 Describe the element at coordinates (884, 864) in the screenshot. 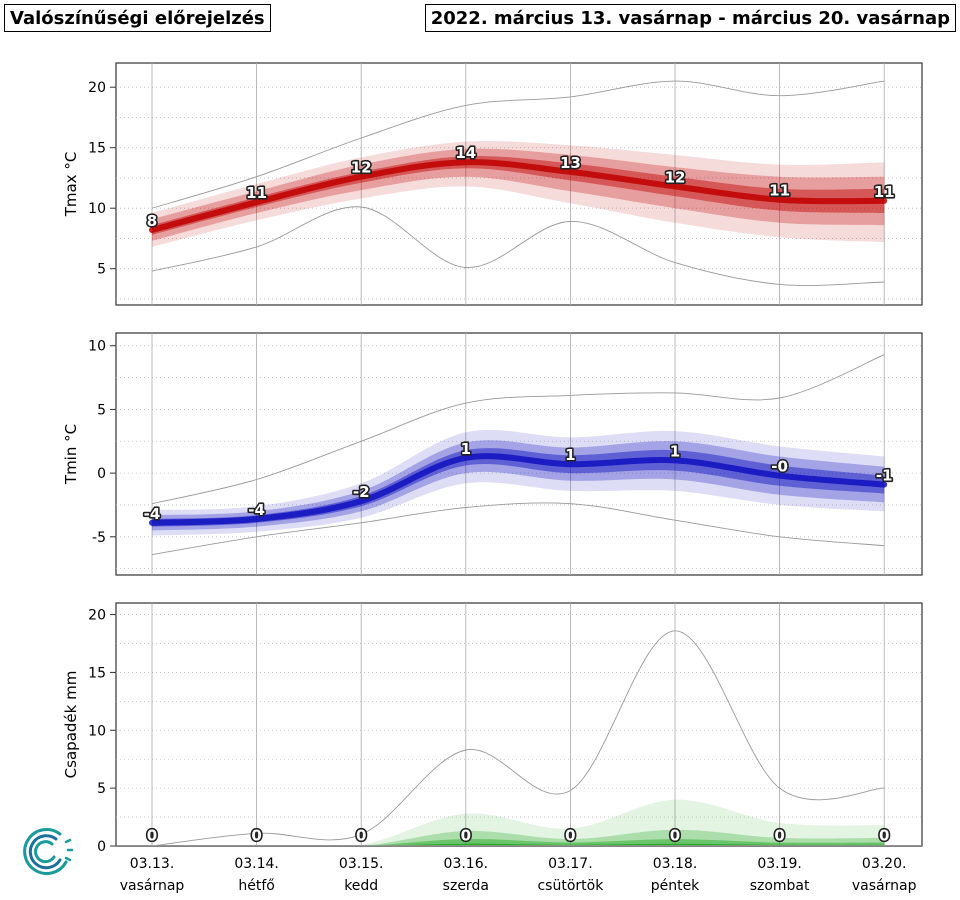

I see `x-tick-date: 03.20.` at that location.